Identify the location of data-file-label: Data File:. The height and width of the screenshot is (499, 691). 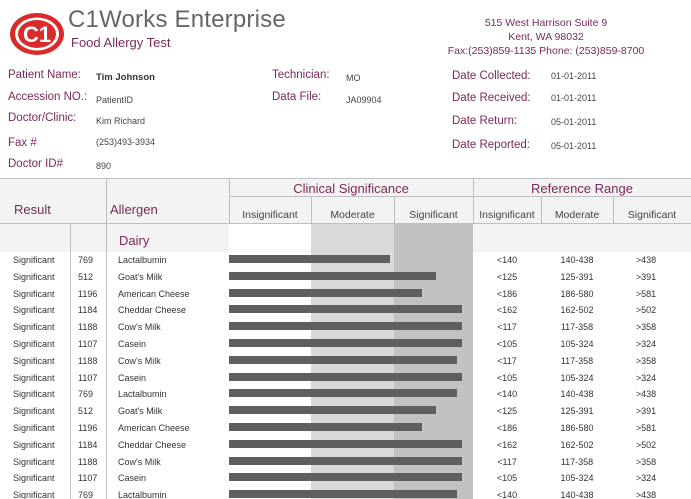
(297, 97).